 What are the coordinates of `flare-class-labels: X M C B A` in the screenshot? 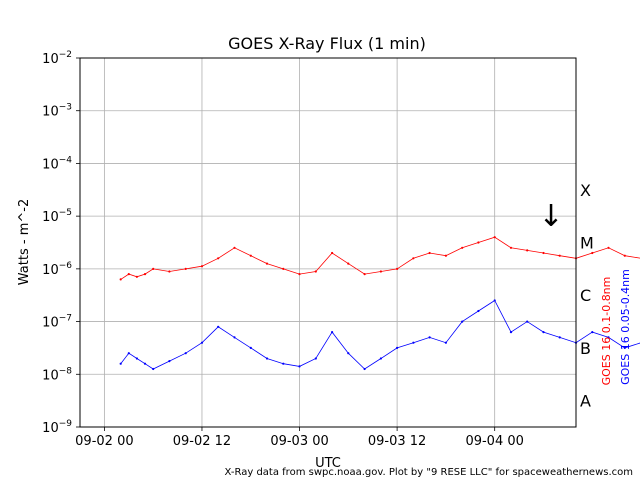 It's located at (587, 296).